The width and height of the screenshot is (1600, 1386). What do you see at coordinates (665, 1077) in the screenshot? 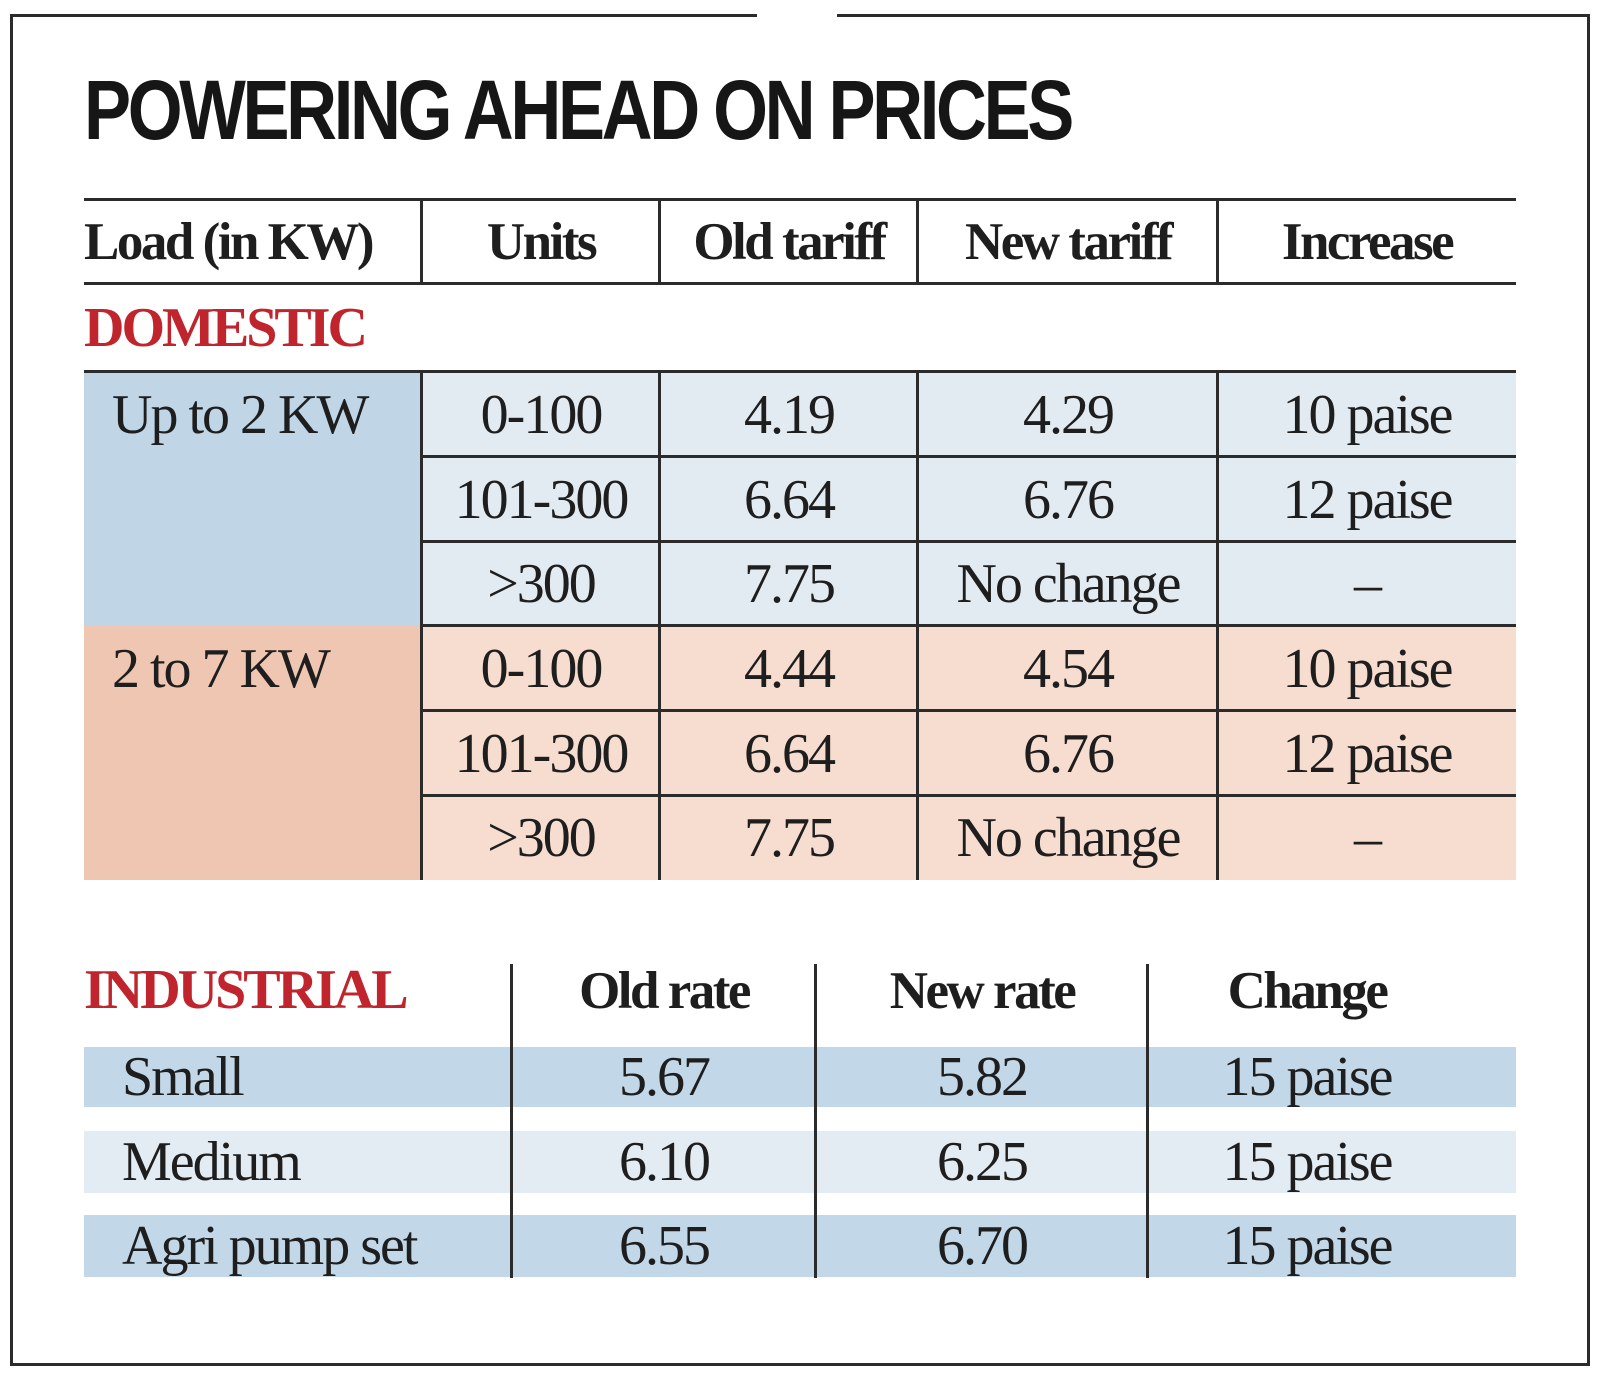
I see `old-rate-cell: 5.67` at bounding box center [665, 1077].